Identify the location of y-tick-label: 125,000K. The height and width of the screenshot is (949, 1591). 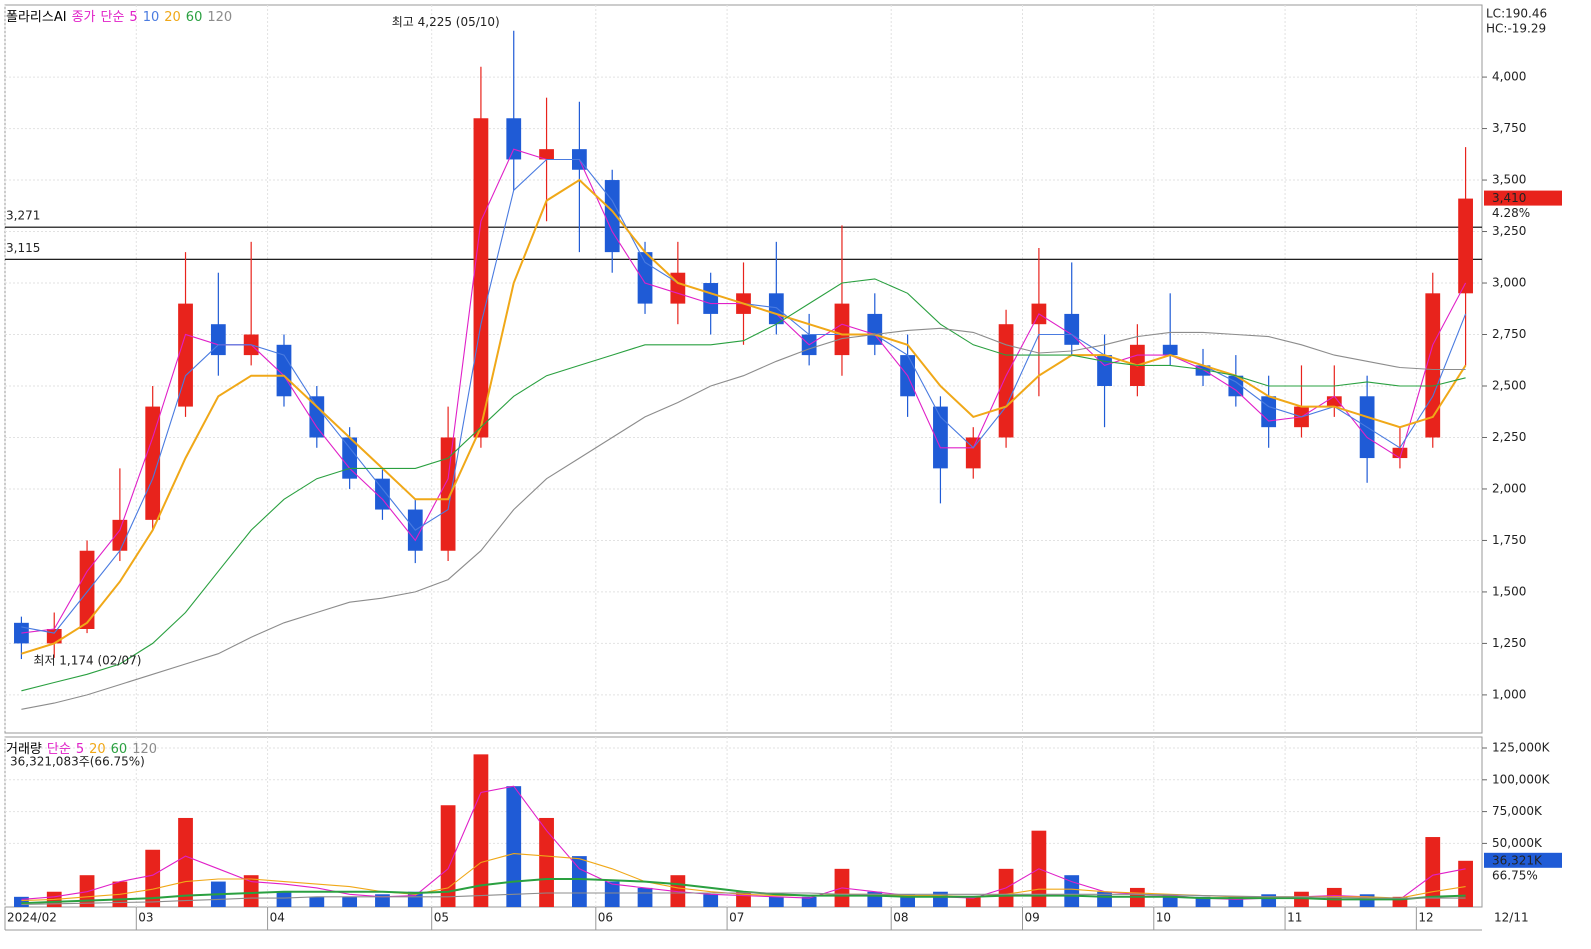
(1521, 748).